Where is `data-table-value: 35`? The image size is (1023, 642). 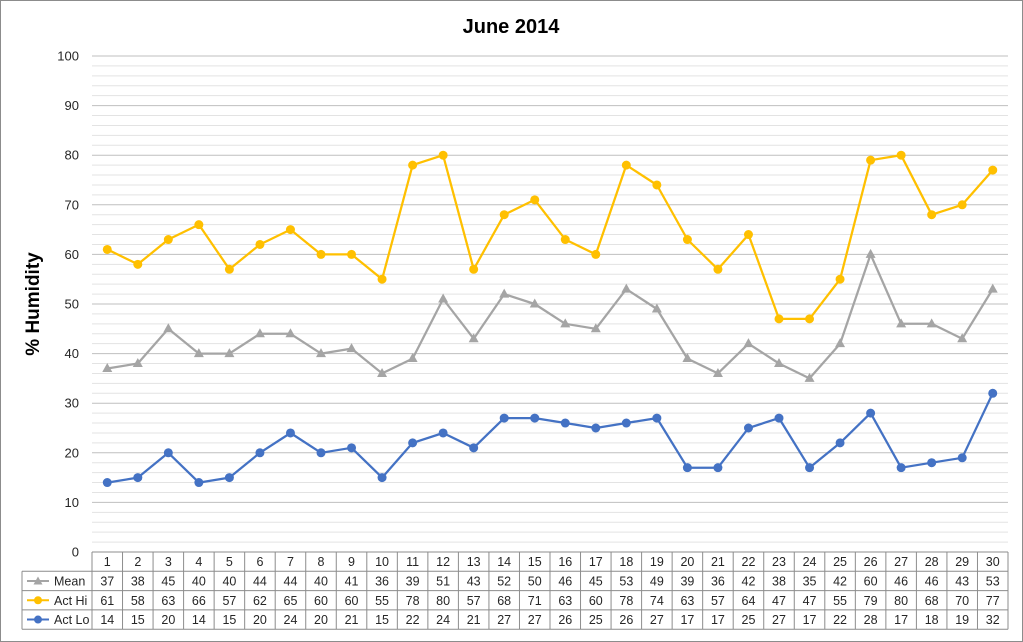
data-table-value: 35 is located at coordinates (810, 581).